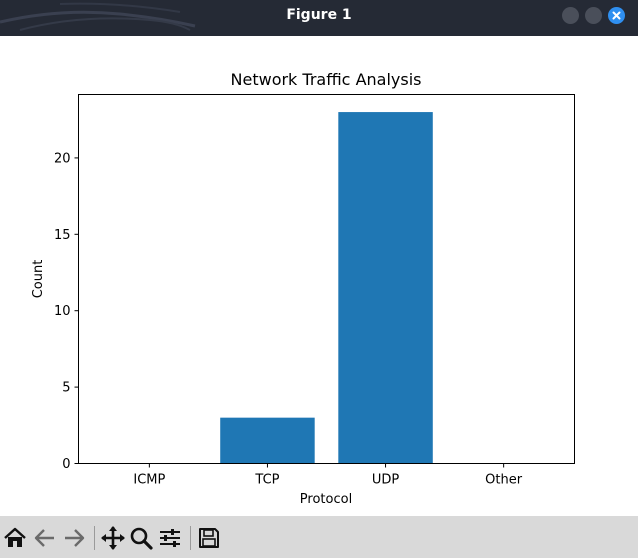  Describe the element at coordinates (62, 235) in the screenshot. I see `y-tick-label: 15` at that location.